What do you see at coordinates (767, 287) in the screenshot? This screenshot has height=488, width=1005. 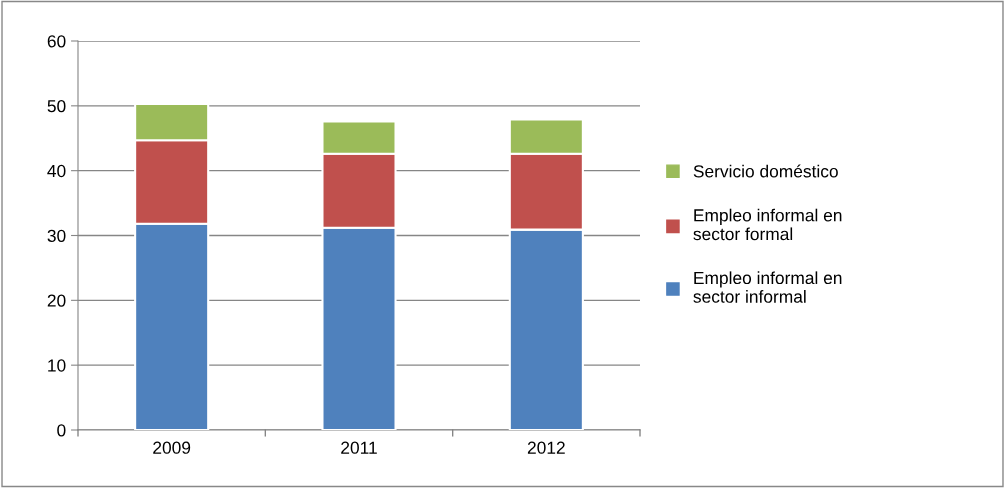 I see `legend-label: Empleo informal en sector informal` at bounding box center [767, 287].